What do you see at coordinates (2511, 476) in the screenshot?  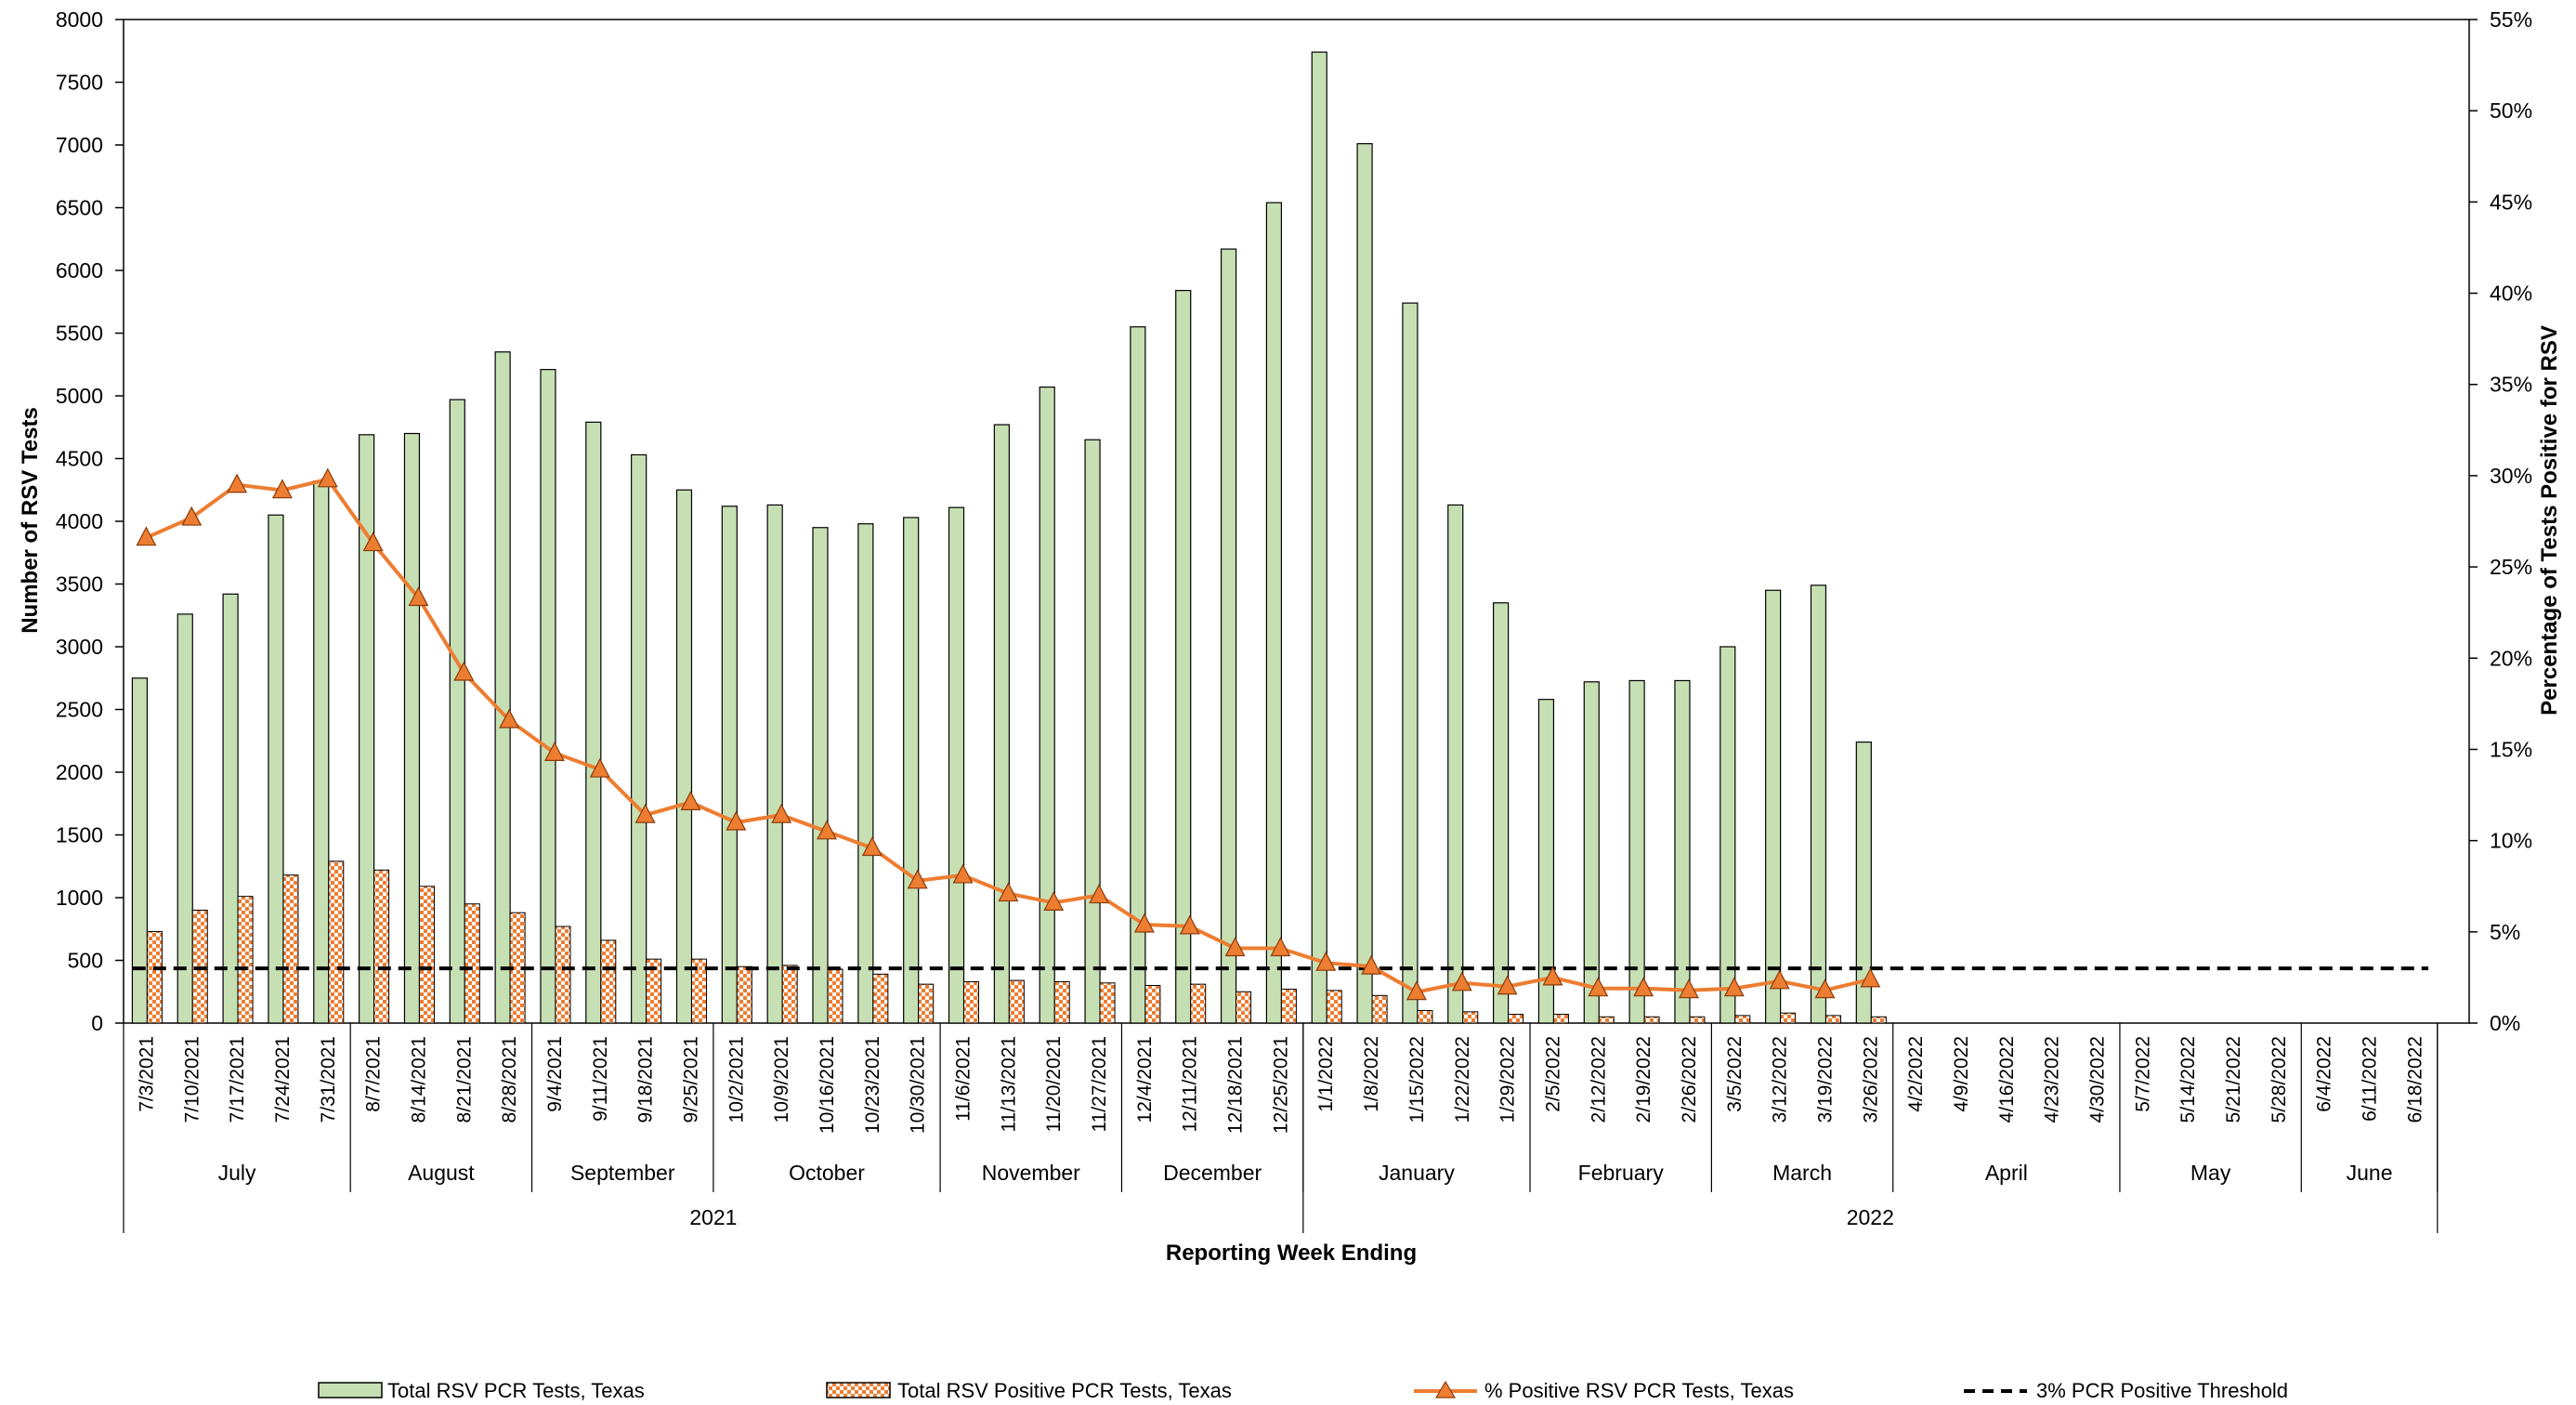 I see `y-right-tick-label: 30%` at bounding box center [2511, 476].